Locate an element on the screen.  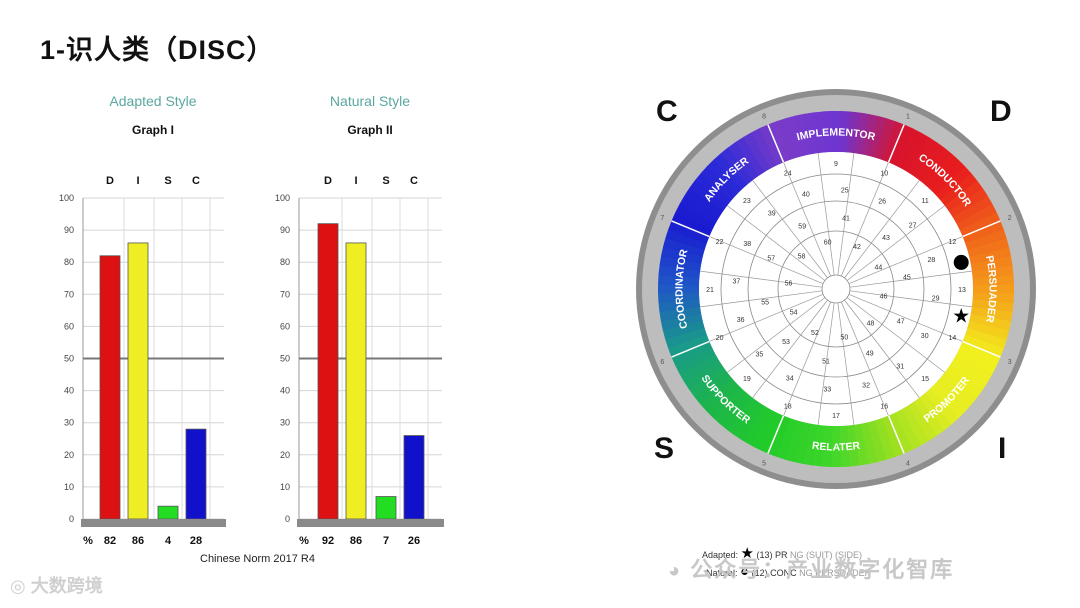
star-icon: ★ is located at coordinates (747, 553).